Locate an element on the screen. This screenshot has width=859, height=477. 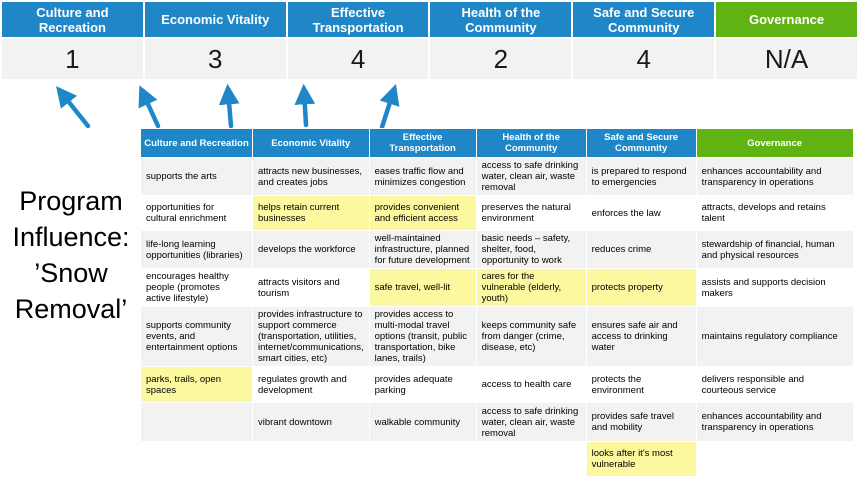
matrix-cell: attracts, develops and retains talent is located at coordinates (774, 213).